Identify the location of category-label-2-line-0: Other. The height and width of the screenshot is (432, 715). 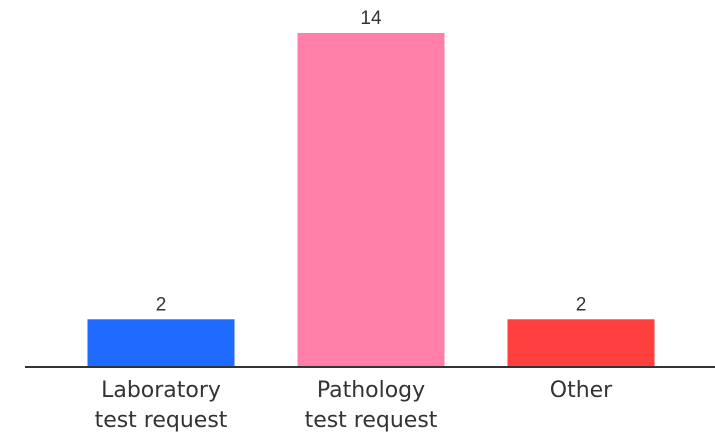
(581, 390).